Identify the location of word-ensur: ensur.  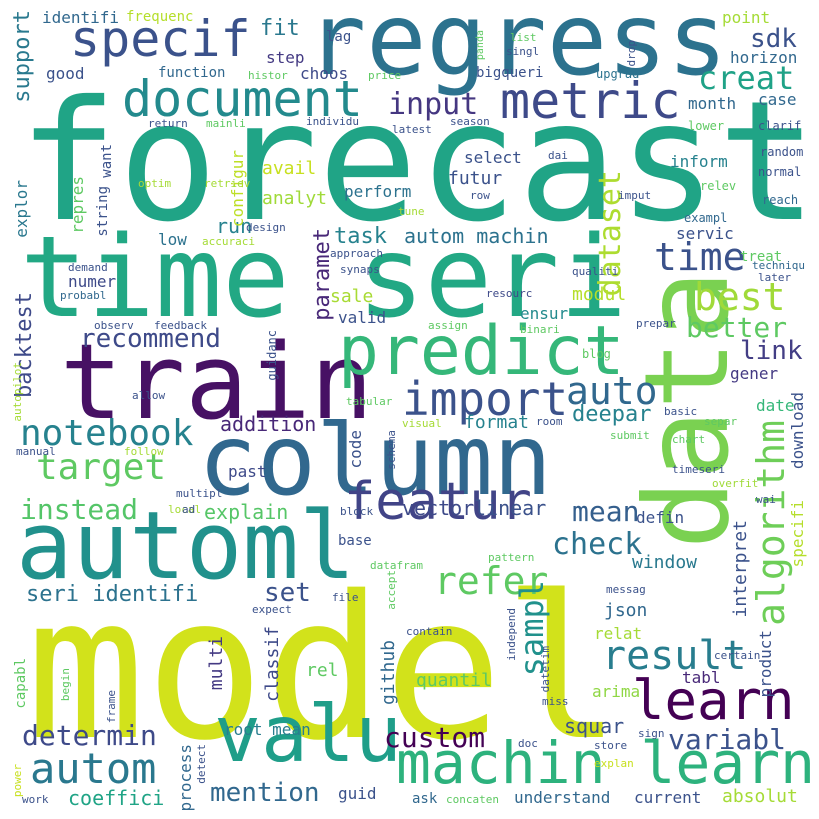
(544, 313).